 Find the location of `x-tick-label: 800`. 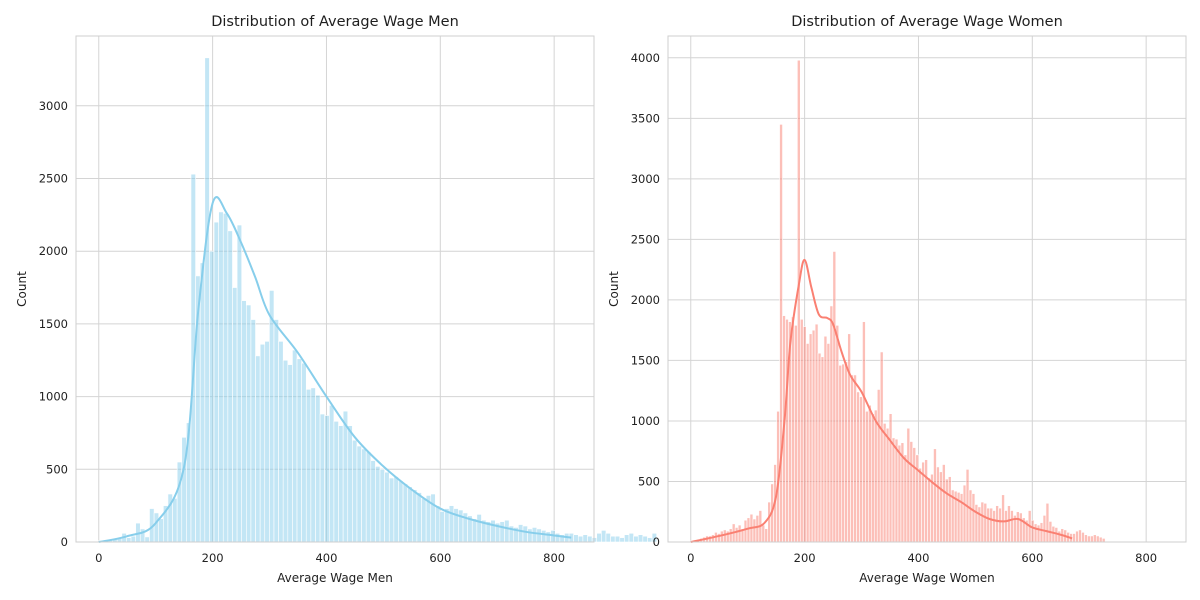

x-tick-label: 800 is located at coordinates (554, 558).